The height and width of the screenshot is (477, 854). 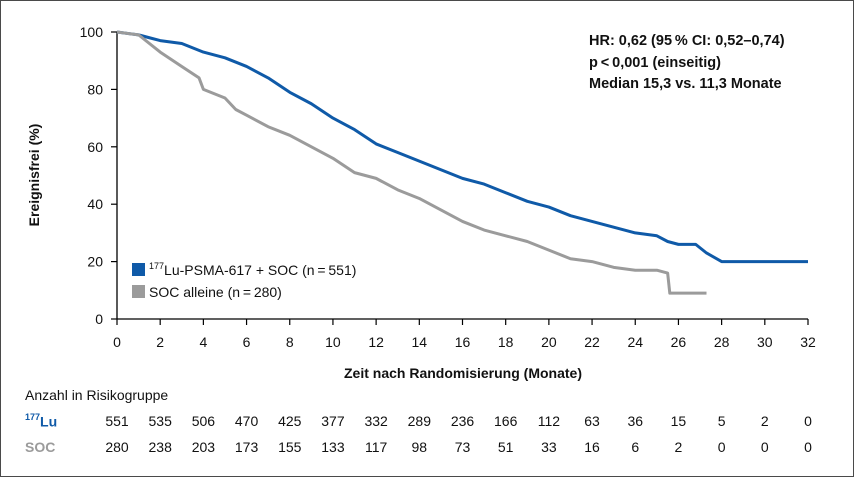 I want to click on risk-cell-lu: 470, so click(x=246, y=421).